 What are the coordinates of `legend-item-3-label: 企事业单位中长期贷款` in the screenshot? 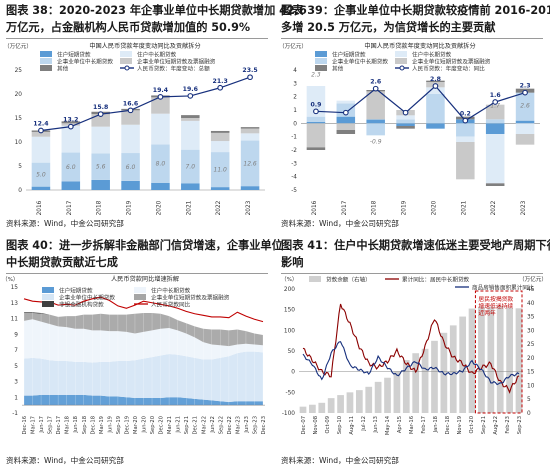 It's located at (360, 62).